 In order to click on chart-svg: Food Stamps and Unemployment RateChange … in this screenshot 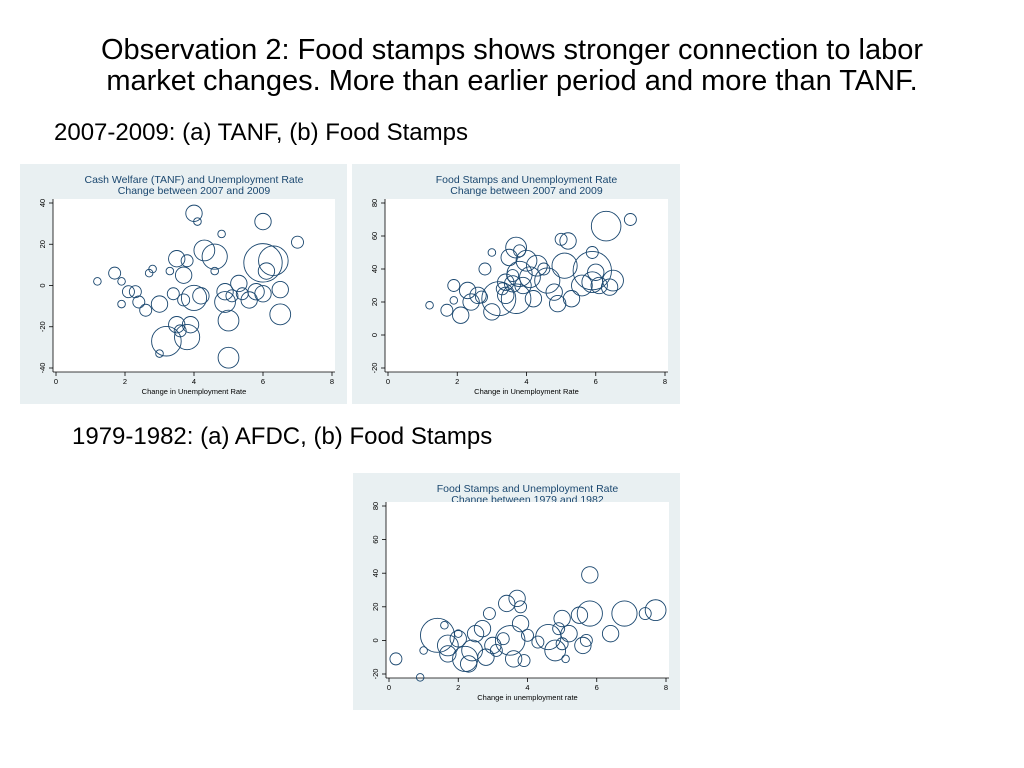, I will do `click(520, 592)`.